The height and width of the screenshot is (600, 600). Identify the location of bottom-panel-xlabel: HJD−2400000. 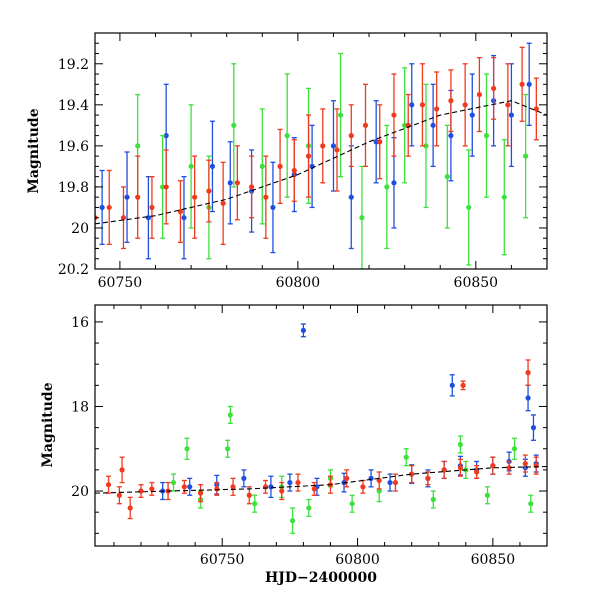
(321, 578).